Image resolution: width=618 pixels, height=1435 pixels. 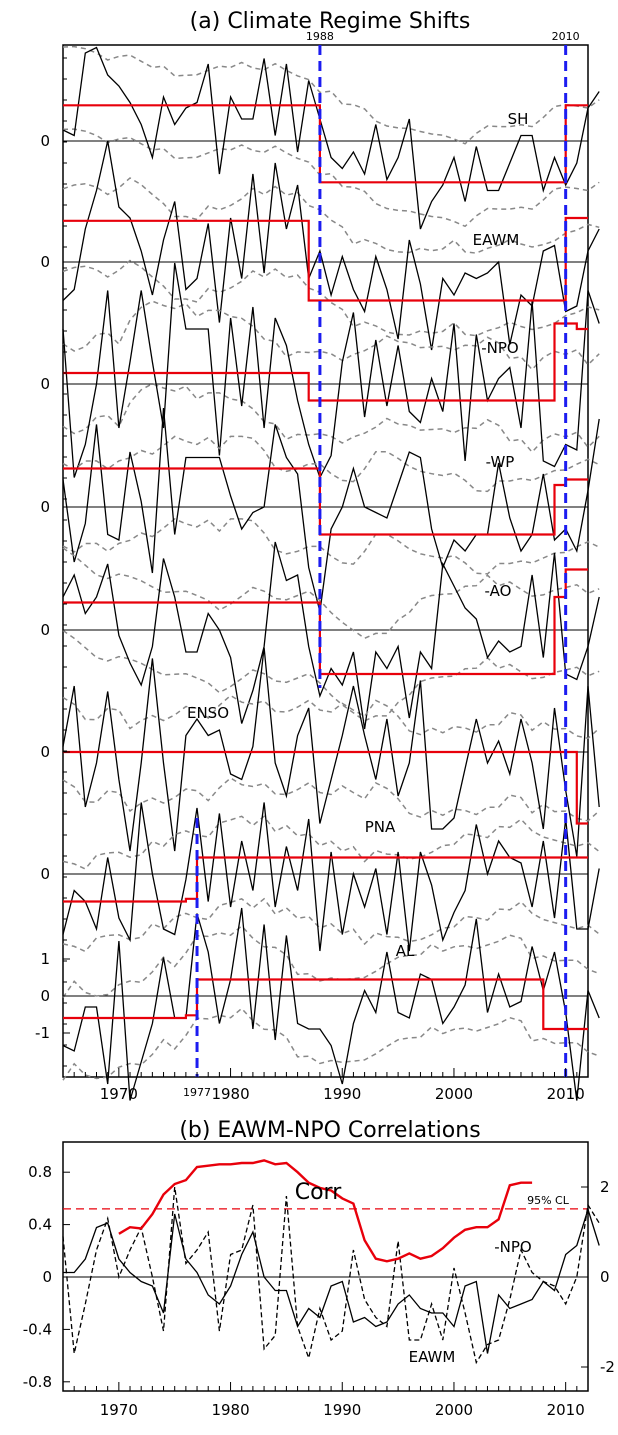 I want to click on series-3-ytick-0: 0, so click(x=45, y=507).